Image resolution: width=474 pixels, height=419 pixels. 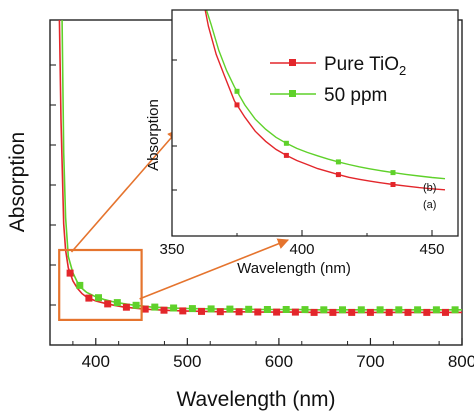 I want to click on zoom-arrow-lower, so click(x=214, y=269).